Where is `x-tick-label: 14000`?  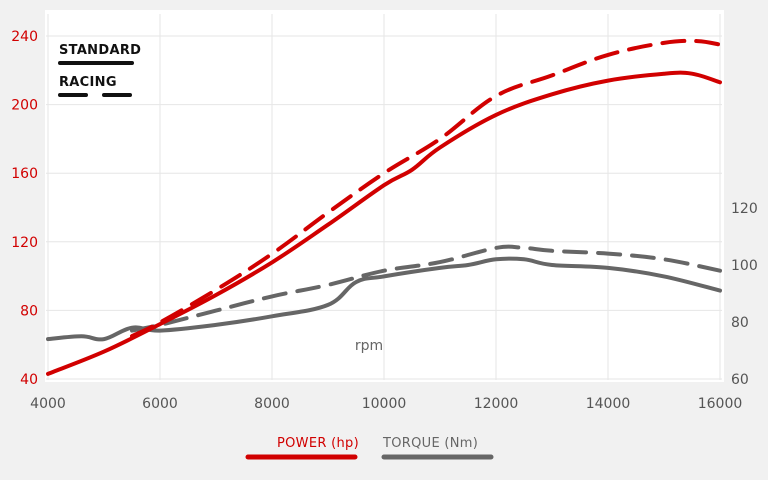 x-tick-label: 14000 is located at coordinates (608, 404).